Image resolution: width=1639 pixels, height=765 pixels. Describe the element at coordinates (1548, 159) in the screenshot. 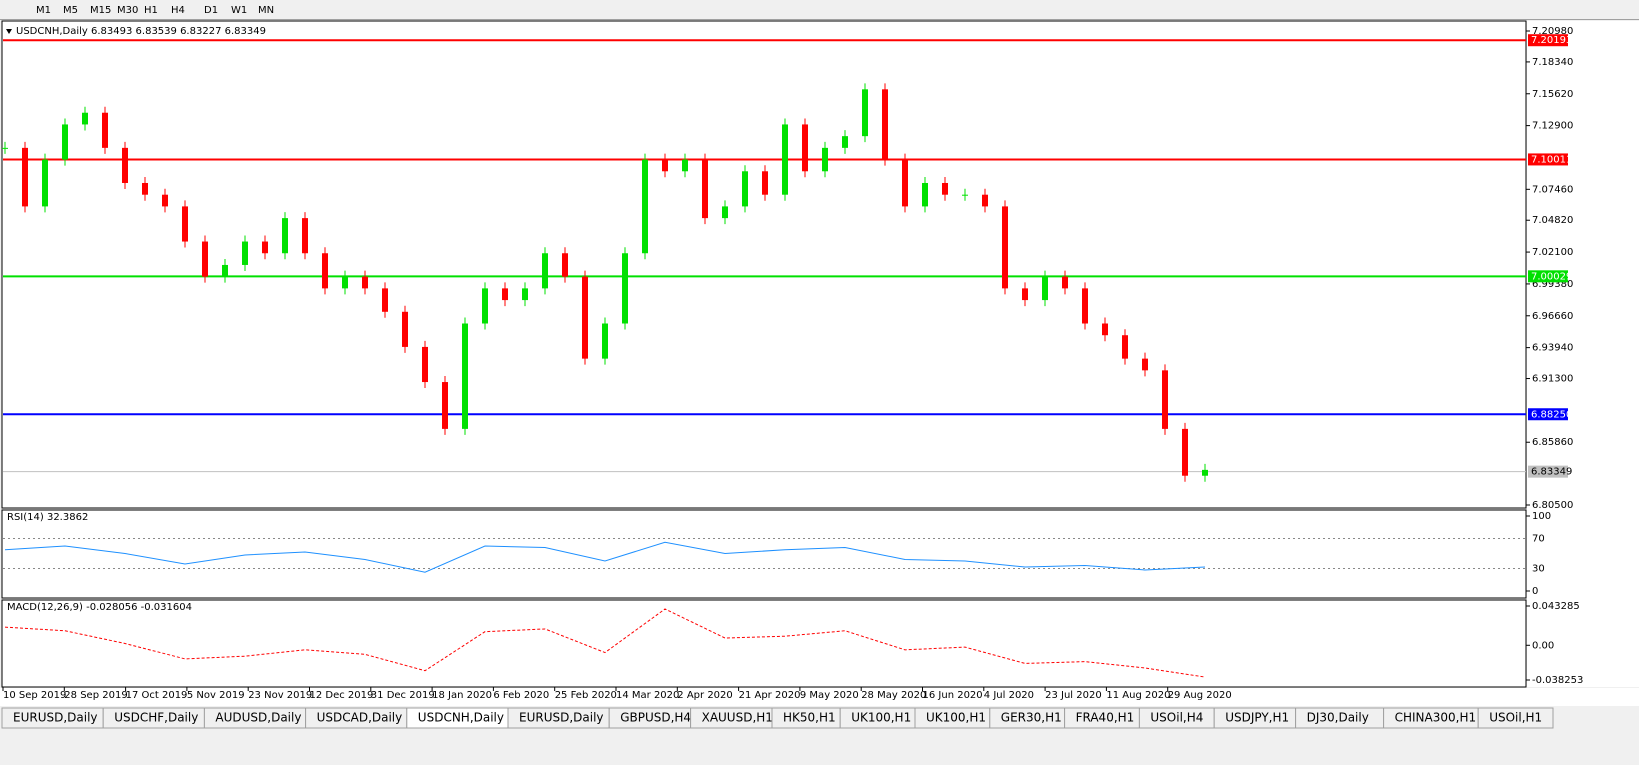

I see `level-tag` at that location.